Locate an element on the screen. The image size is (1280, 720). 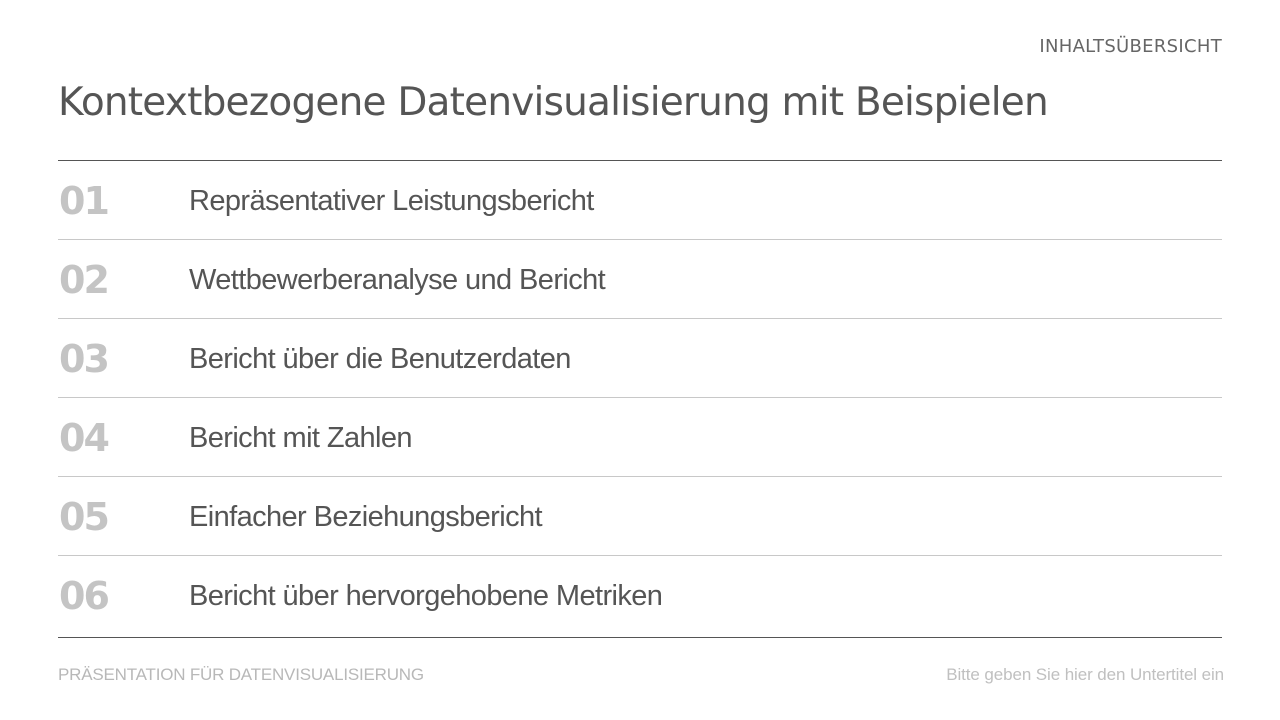
toc-item-number: 01 is located at coordinates (84, 201).